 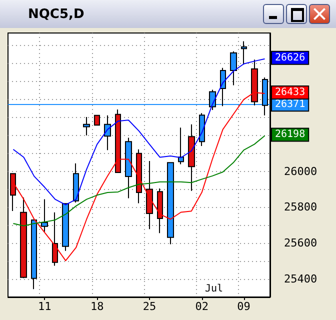 I want to click on x-tick-label: 18, so click(x=97, y=306).